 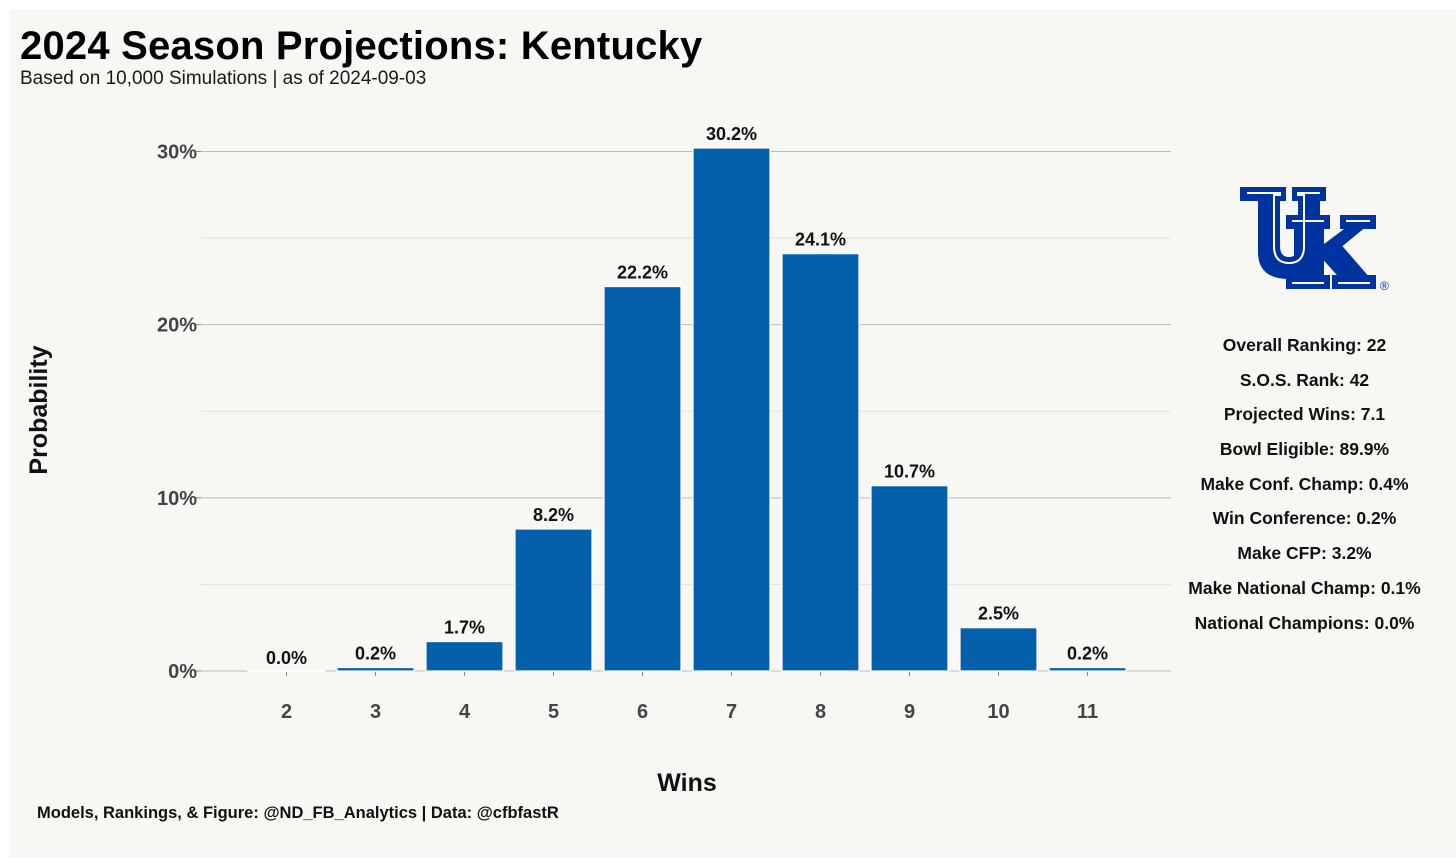 I want to click on x-tick-label: 11, so click(x=1087, y=712).